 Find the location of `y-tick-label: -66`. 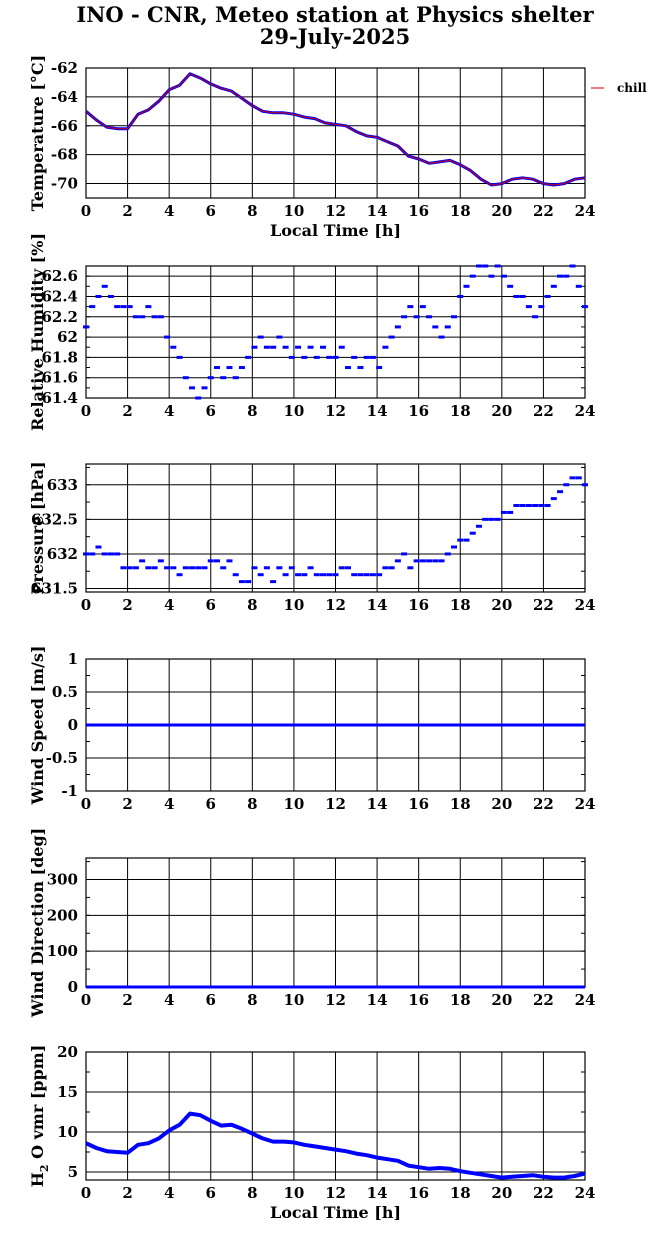

y-tick-label: -66 is located at coordinates (64, 126).